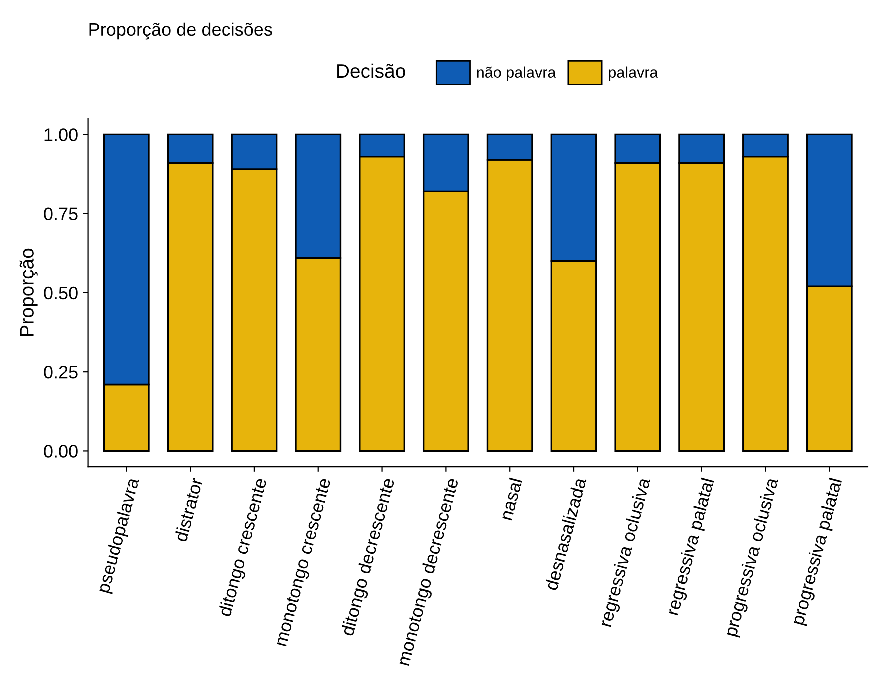 The width and height of the screenshot is (883, 695). I want to click on y-tick-label: 0.50, so click(61, 293).